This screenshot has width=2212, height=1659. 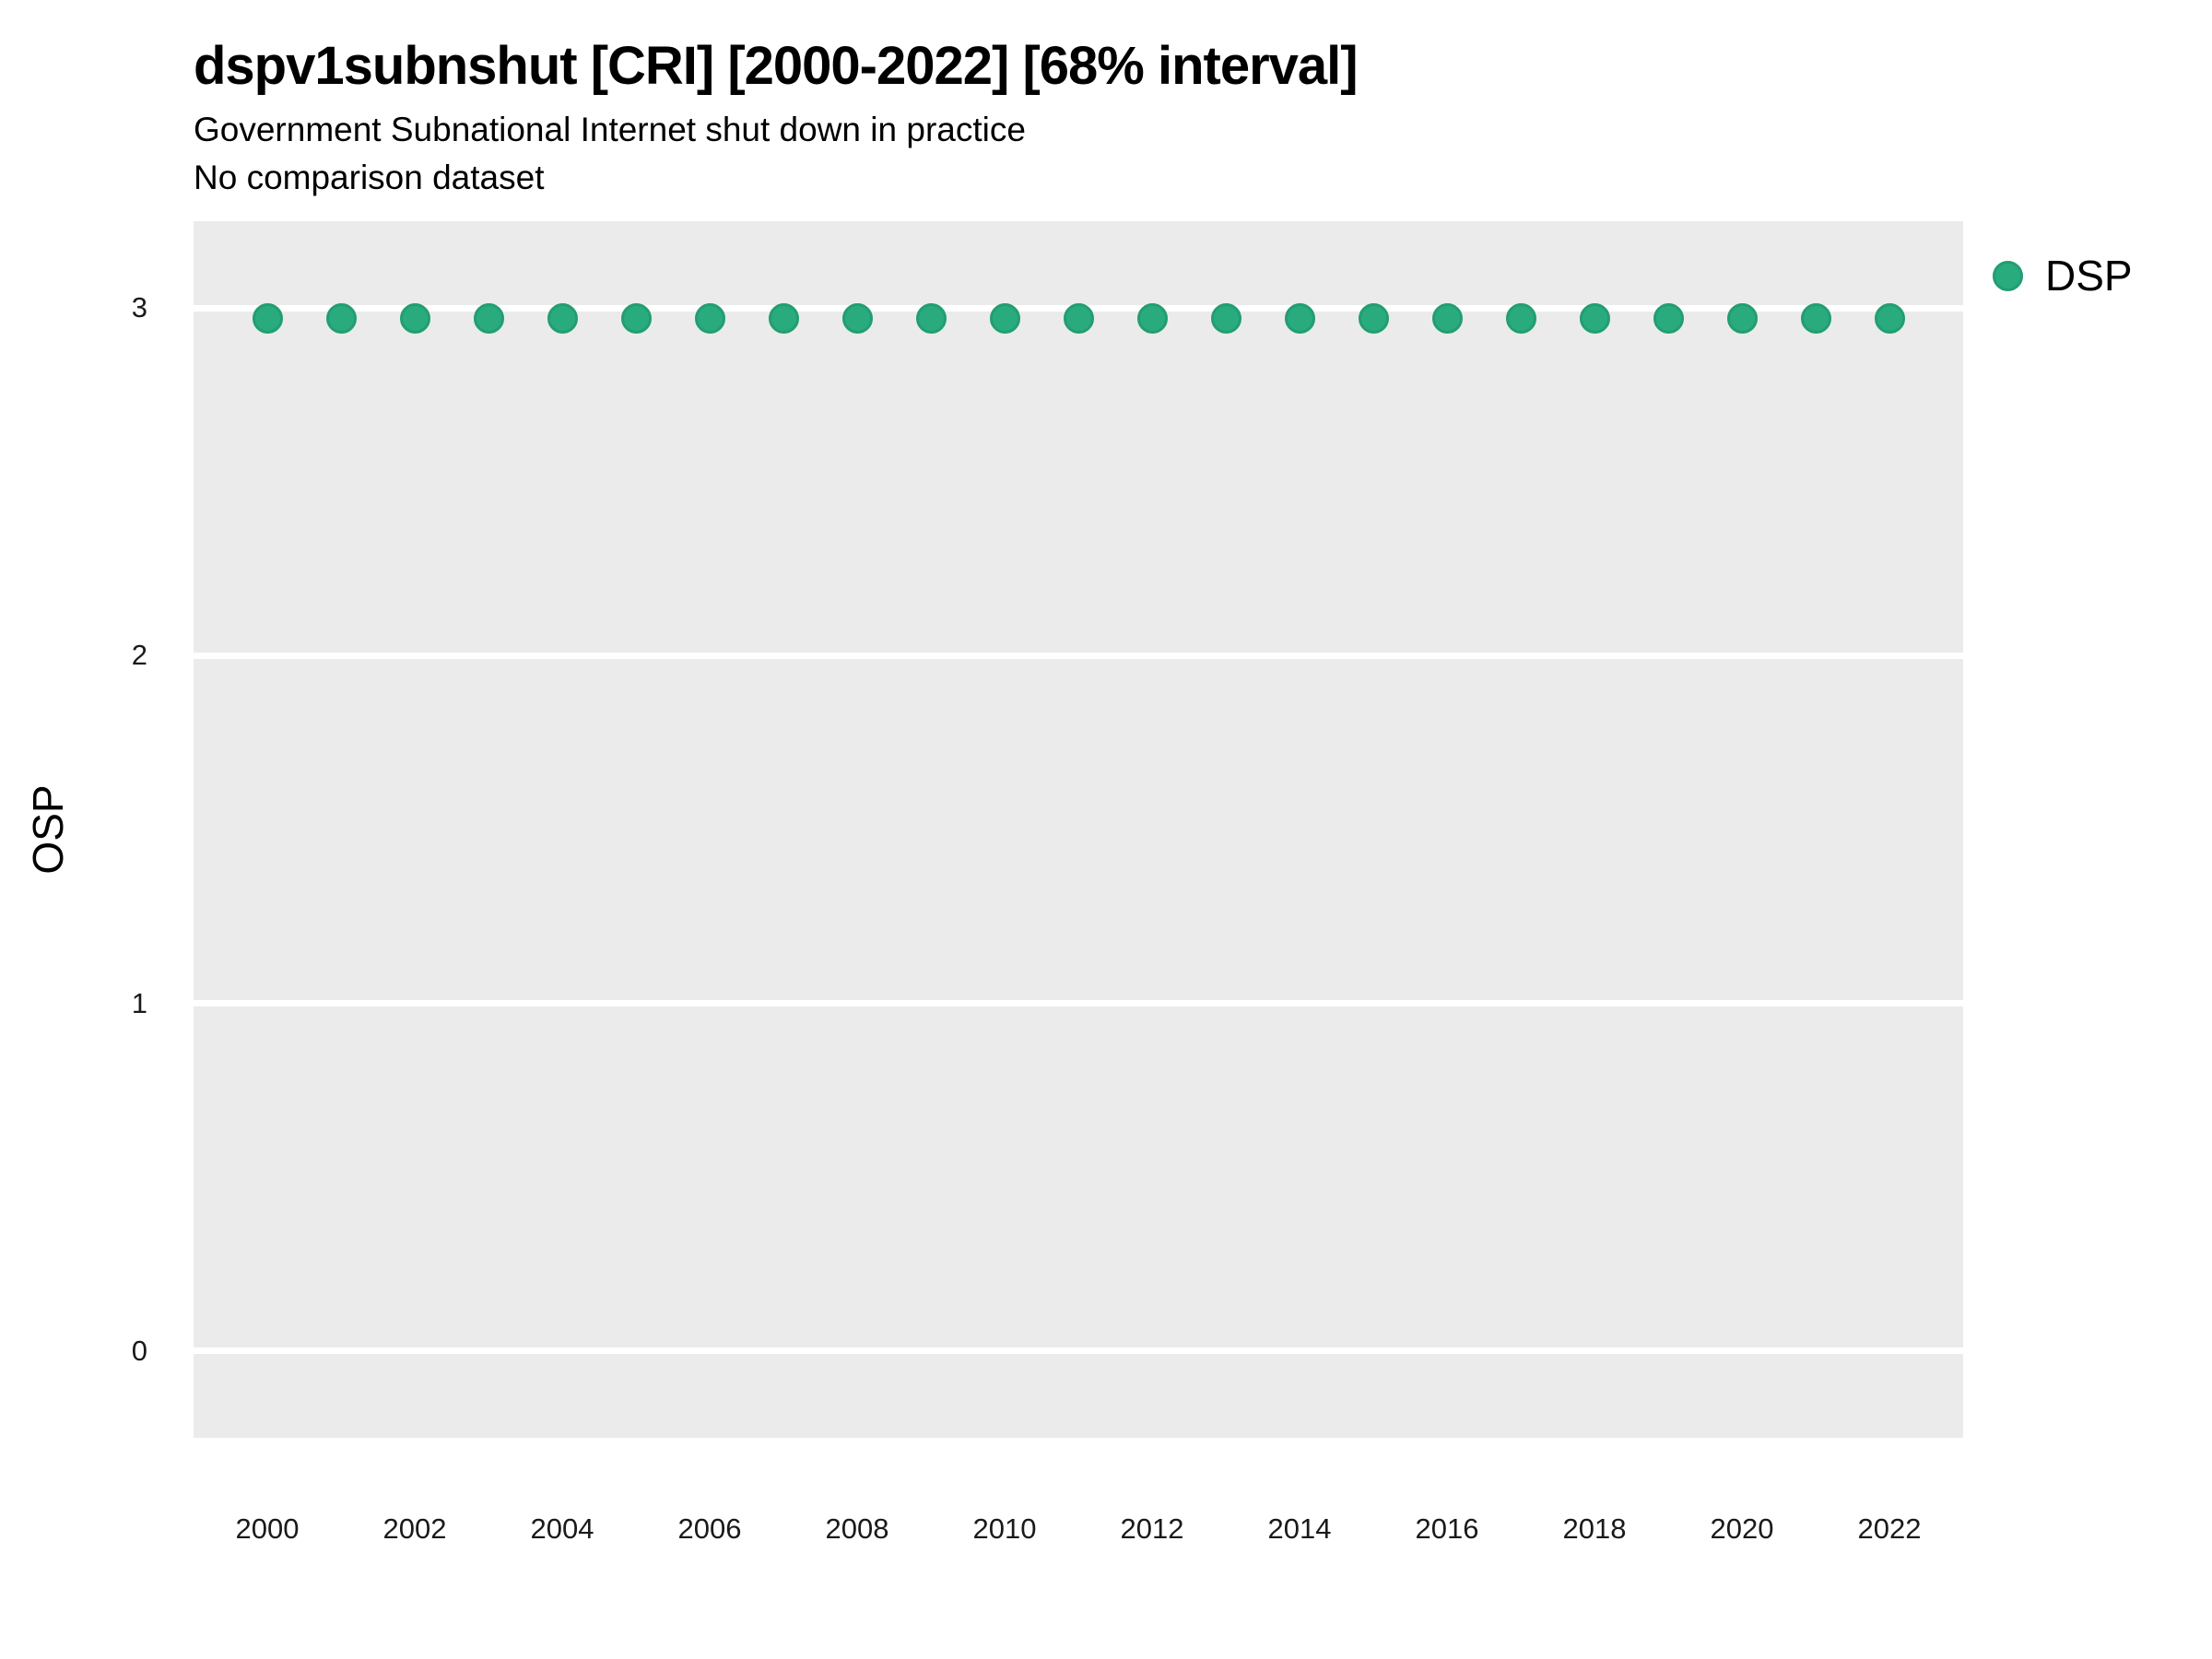 What do you see at coordinates (1889, 1528) in the screenshot?
I see `x-tick-label-2022: 2022` at bounding box center [1889, 1528].